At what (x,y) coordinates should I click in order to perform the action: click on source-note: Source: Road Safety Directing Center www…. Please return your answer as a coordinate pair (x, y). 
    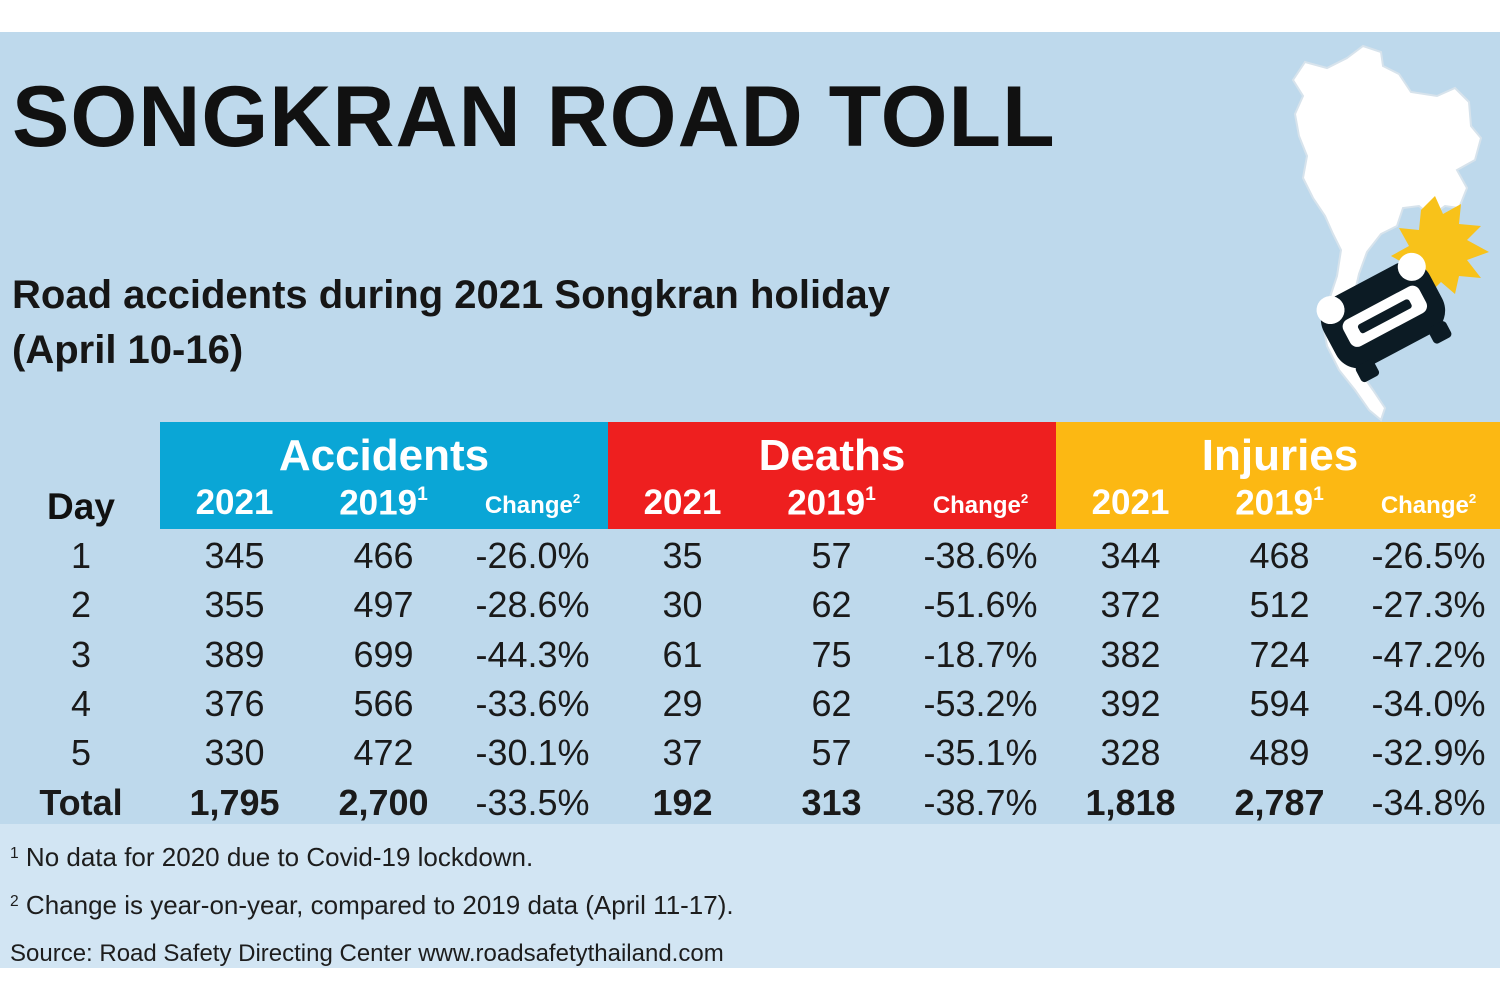
    Looking at the image, I should click on (367, 953).